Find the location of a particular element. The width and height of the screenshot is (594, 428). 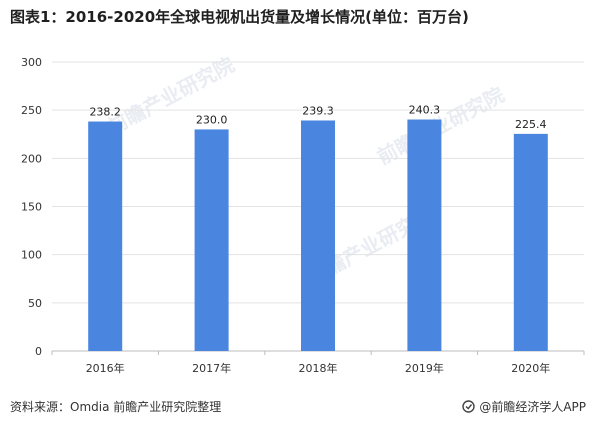

y-tick-label-0: 0 is located at coordinates (38, 351).